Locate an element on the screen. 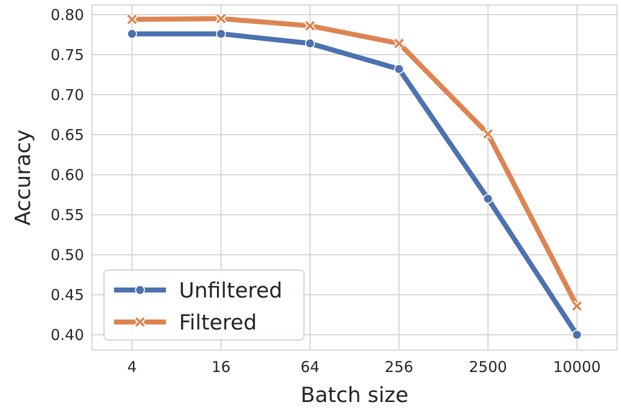  x-tick-label: 10000 is located at coordinates (577, 367).